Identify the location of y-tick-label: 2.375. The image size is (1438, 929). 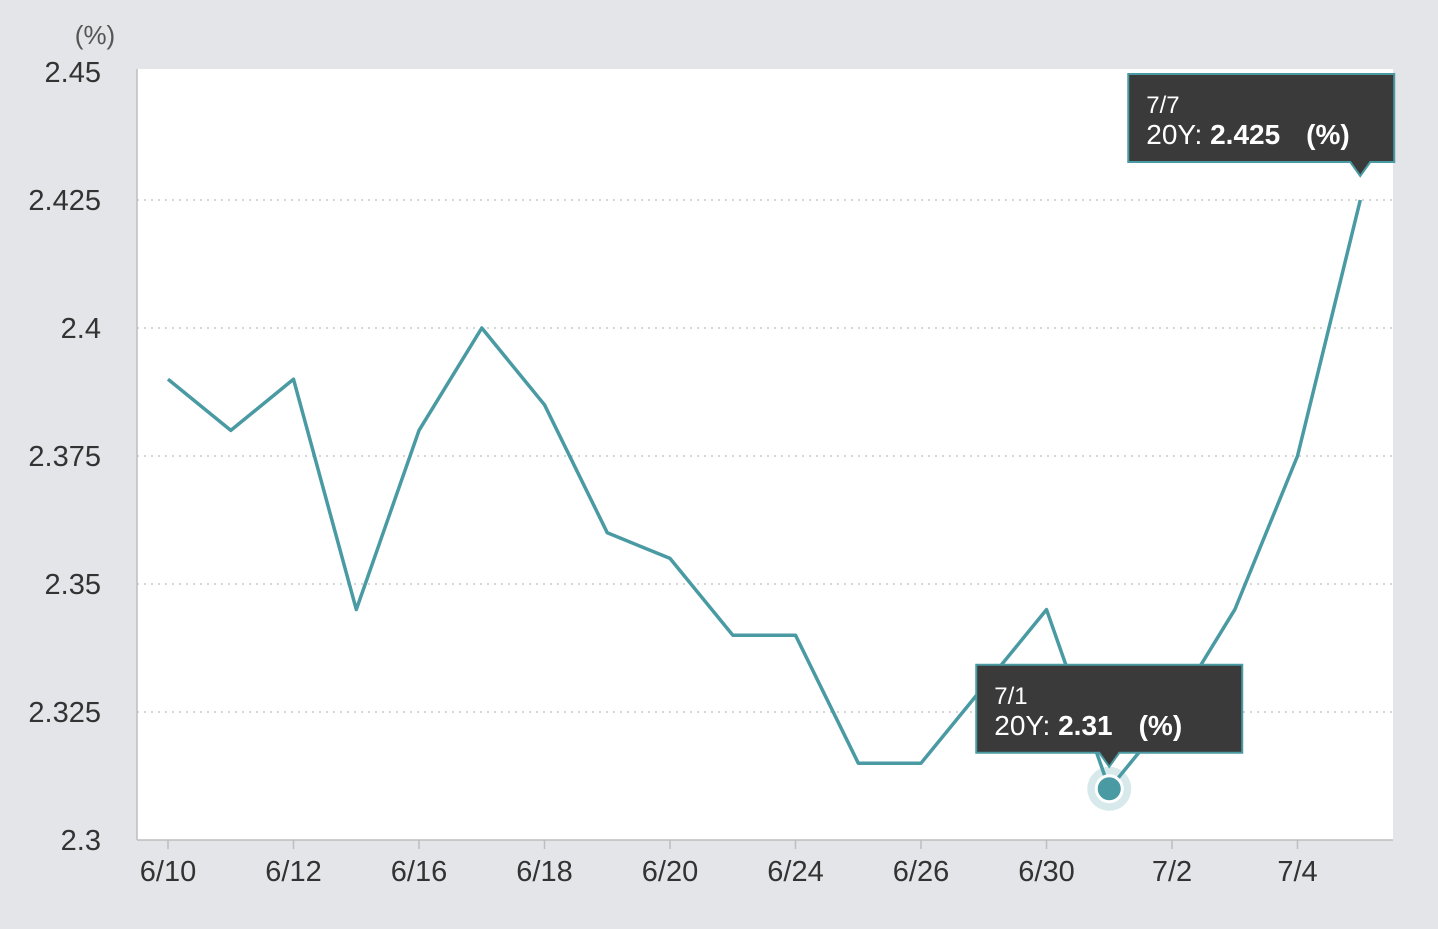
(64, 457).